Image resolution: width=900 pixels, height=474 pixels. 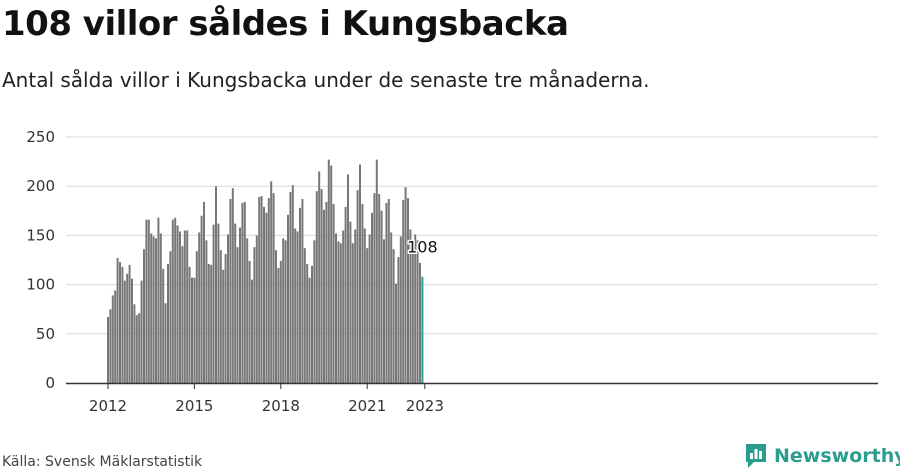 What do you see at coordinates (40, 235) in the screenshot?
I see `y-tick-label: 150` at bounding box center [40, 235].